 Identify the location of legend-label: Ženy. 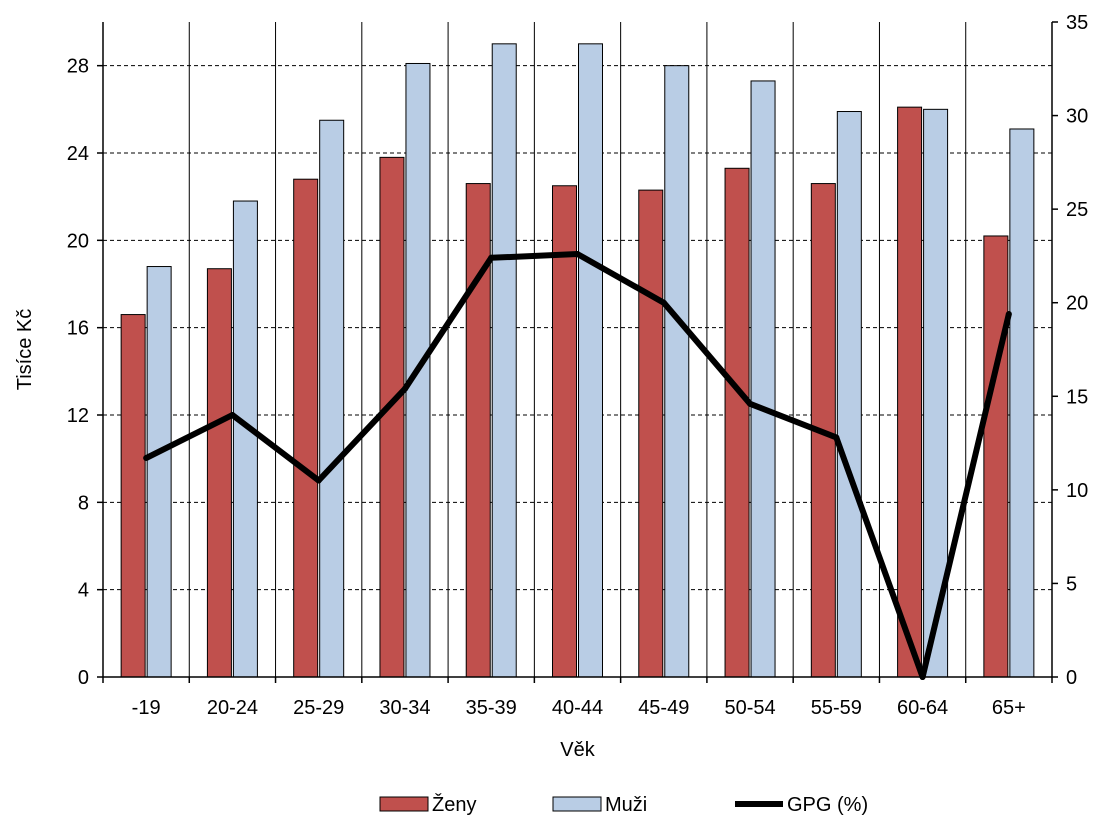
(454, 804).